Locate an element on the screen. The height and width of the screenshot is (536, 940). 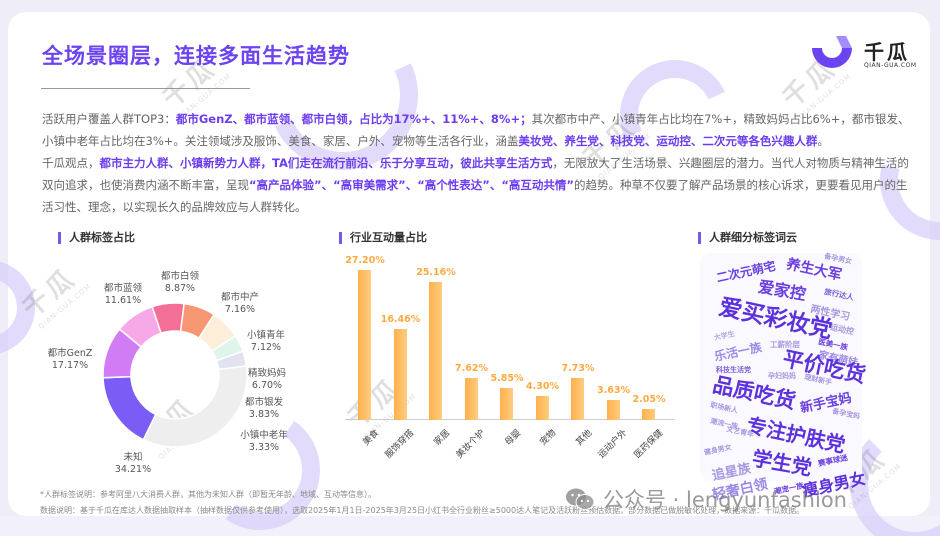
cloud-word: 孕妇妈妈 is located at coordinates (782, 376).